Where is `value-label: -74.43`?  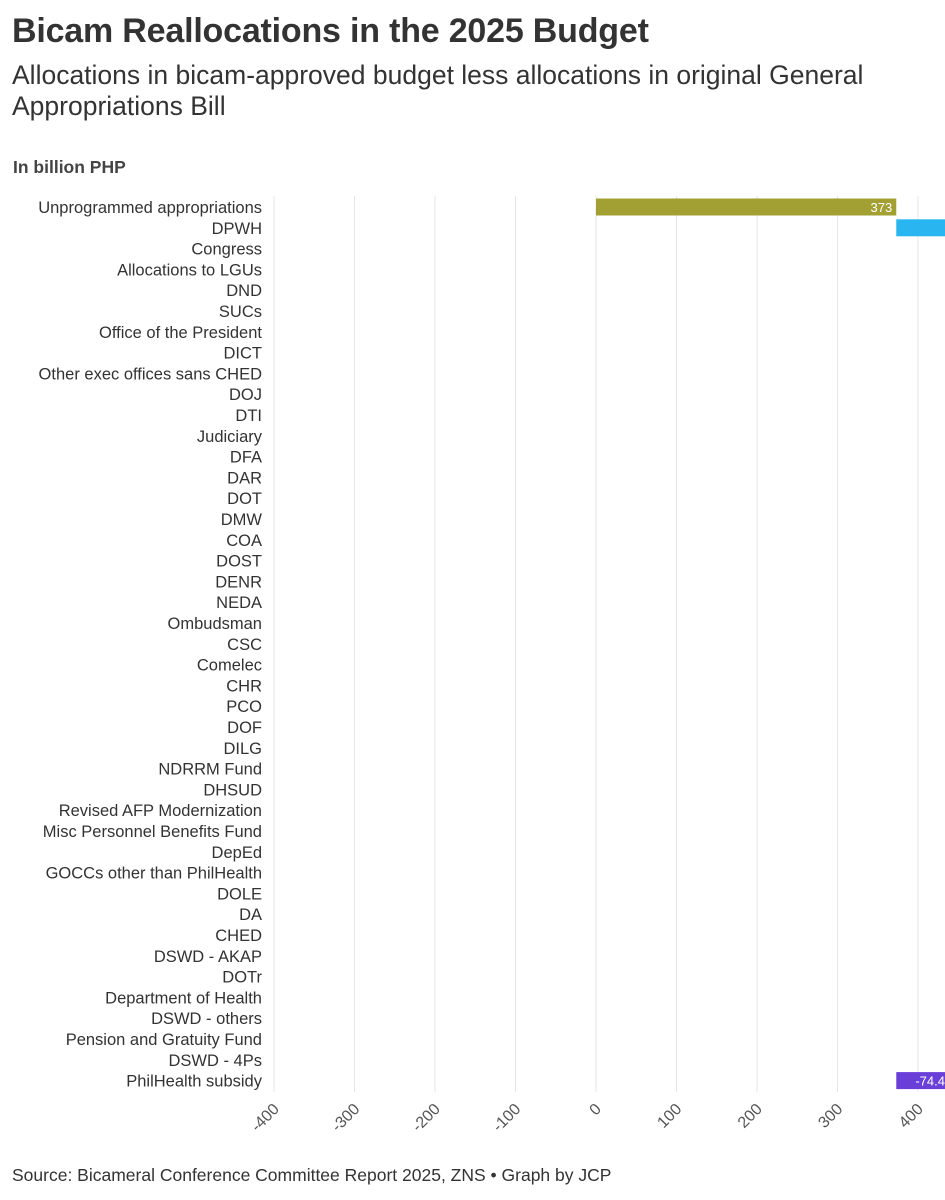
value-label: -74.43 is located at coordinates (930, 1081).